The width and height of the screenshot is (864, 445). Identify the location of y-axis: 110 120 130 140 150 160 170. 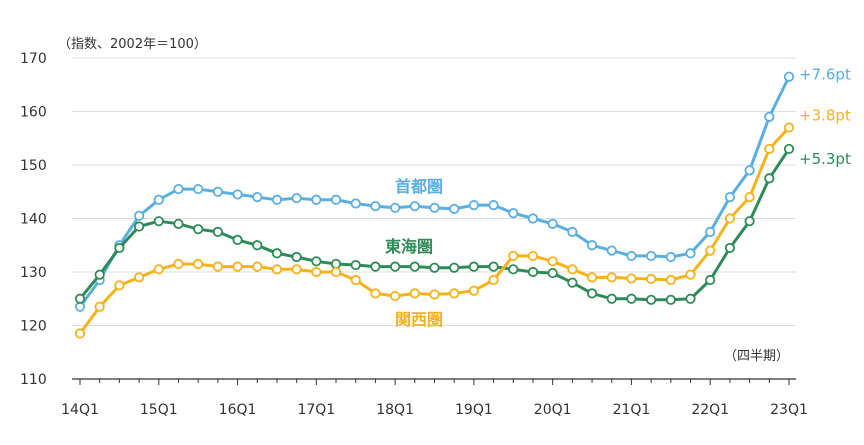
(33, 219).